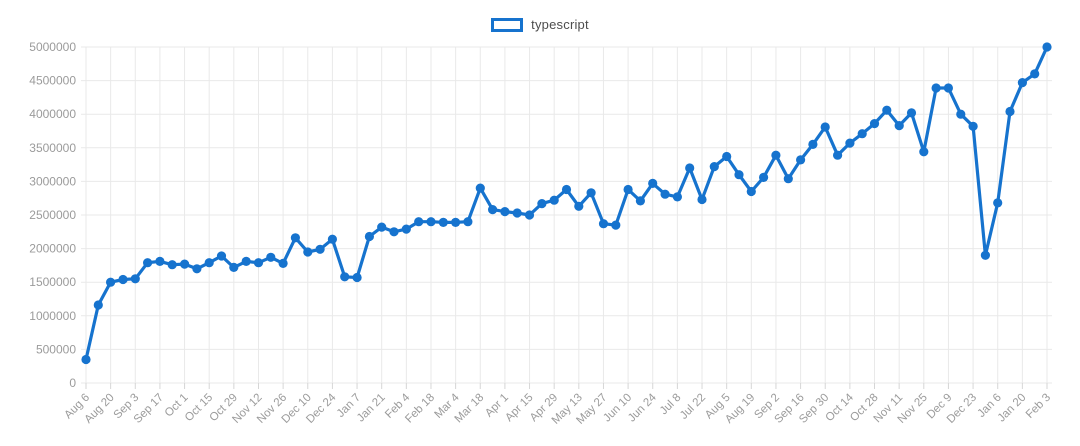 Image resolution: width=1080 pixels, height=446 pixels. I want to click on x-axis-tick-label: Feb 3, so click(1038, 406).